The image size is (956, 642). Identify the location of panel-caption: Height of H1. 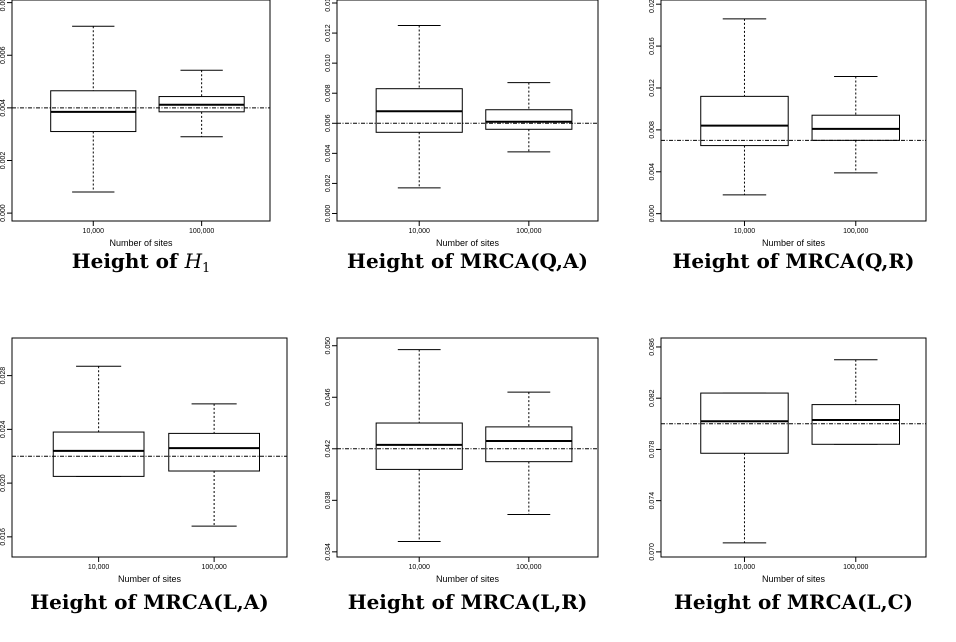
(141, 262).